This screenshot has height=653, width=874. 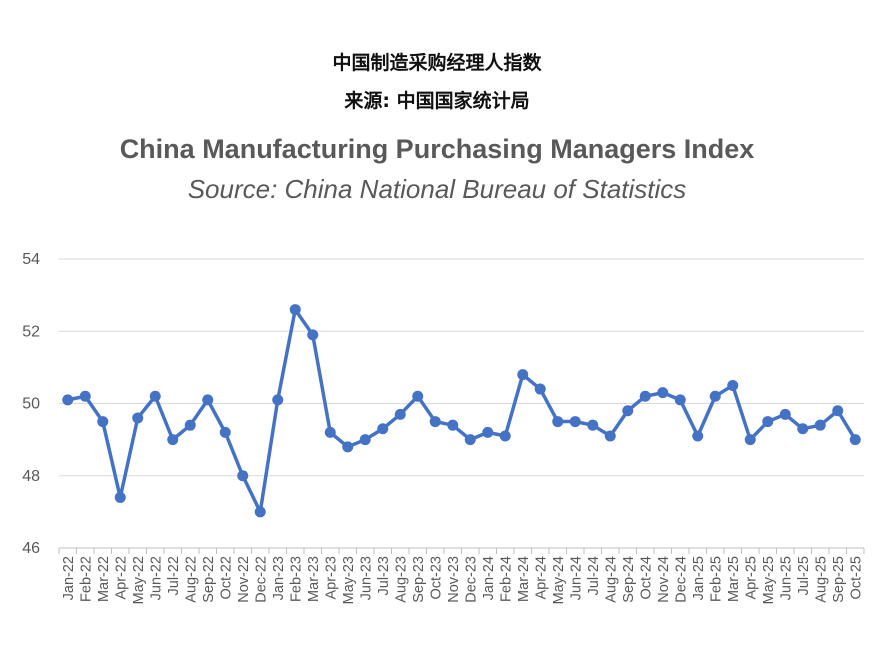 I want to click on chart-subtitle-chinese: 来源: 中国国家统计局, so click(x=437, y=101).